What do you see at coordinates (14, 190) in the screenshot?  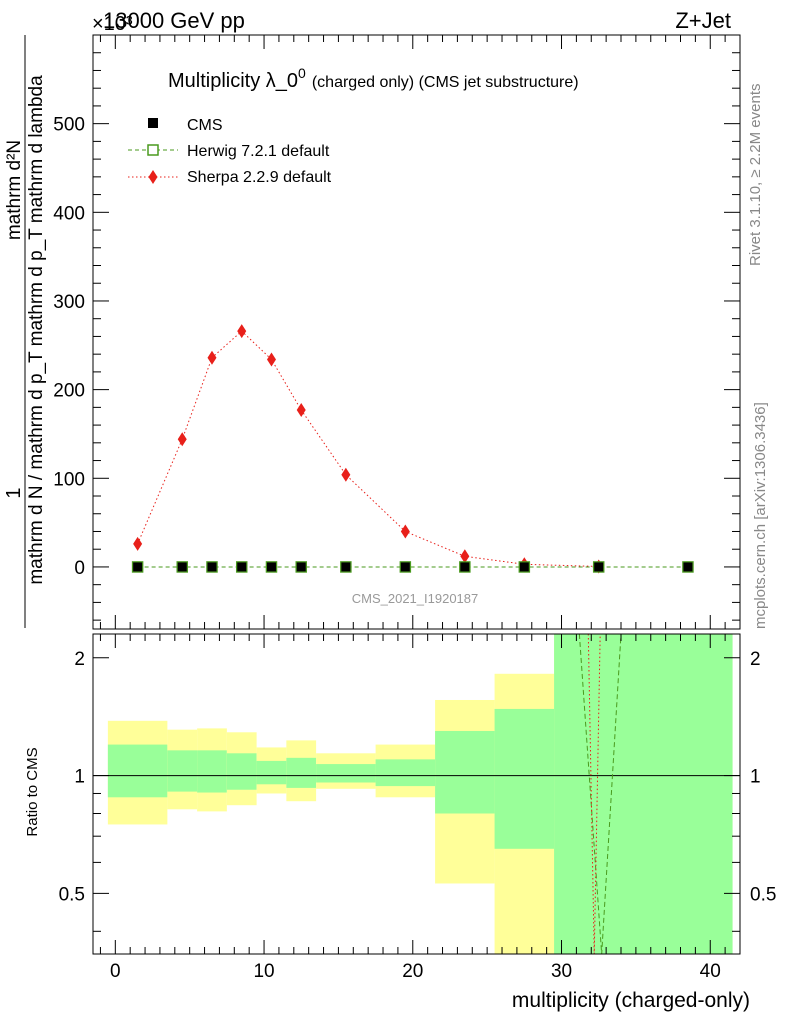 I see `y-axis-label-numerator: mathrm d²N` at bounding box center [14, 190].